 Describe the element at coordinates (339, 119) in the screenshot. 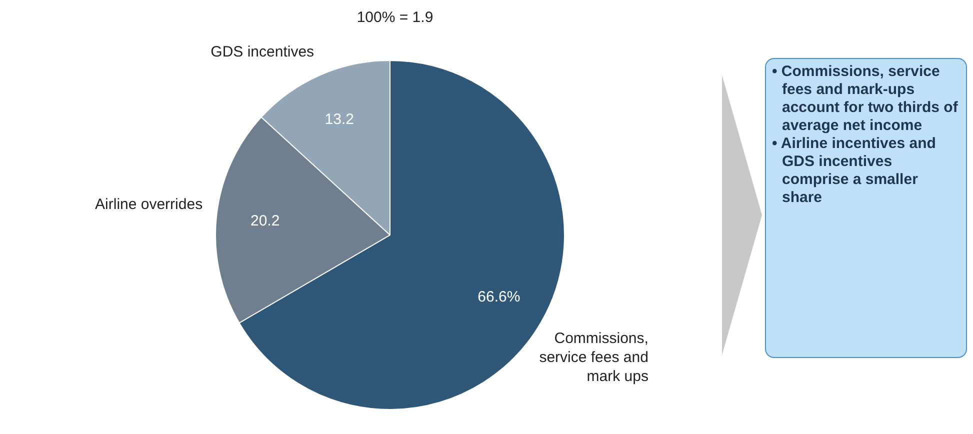

I see `data-label: 13.2` at that location.